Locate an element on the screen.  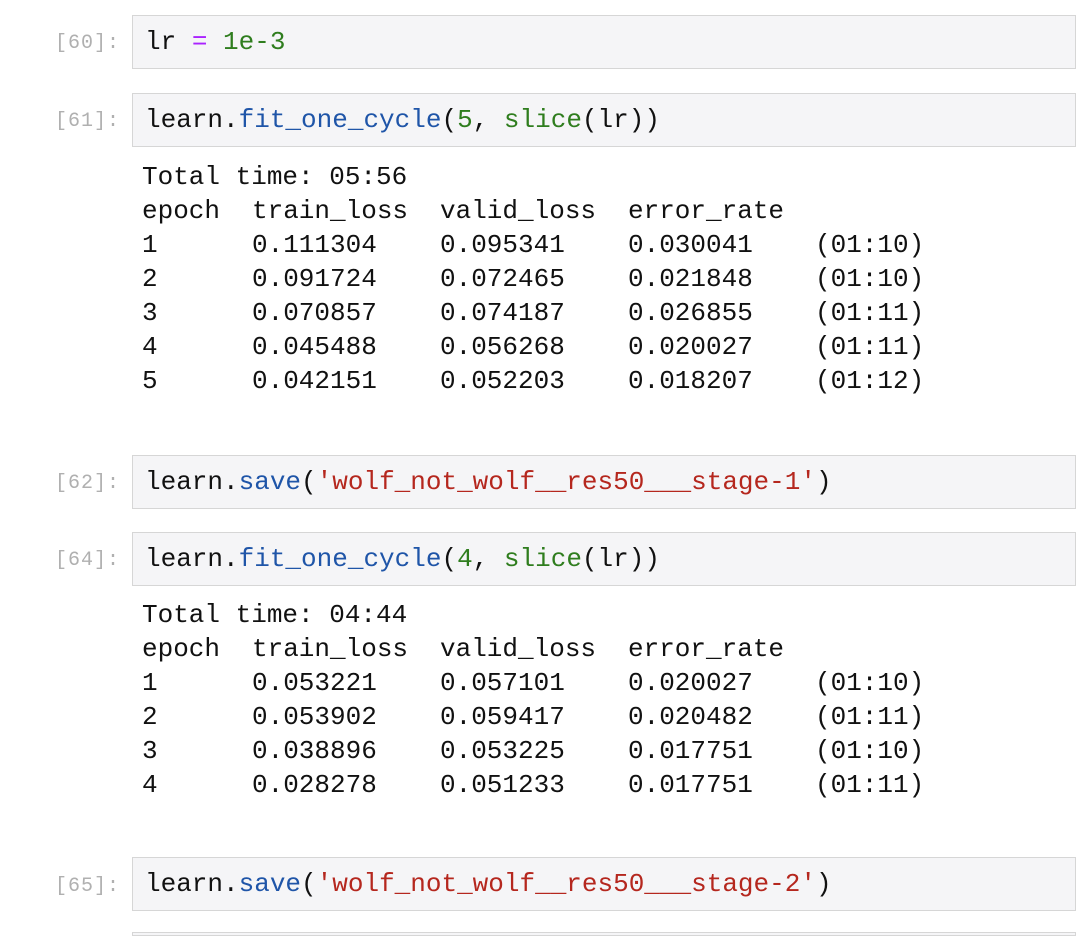
table-cell: 0.045488 is located at coordinates (314, 347).